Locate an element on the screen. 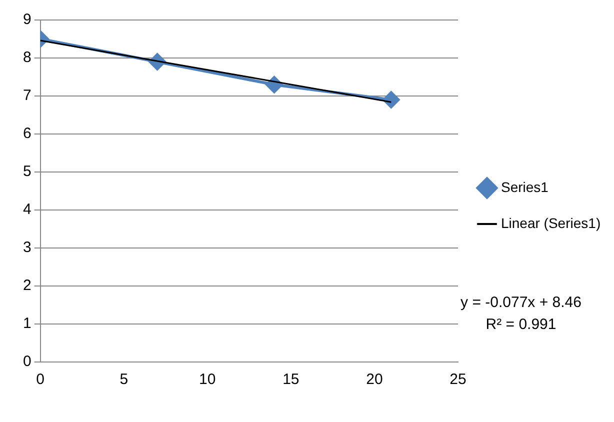 The image size is (614, 422). y-tick-label: 7 is located at coordinates (27, 95).